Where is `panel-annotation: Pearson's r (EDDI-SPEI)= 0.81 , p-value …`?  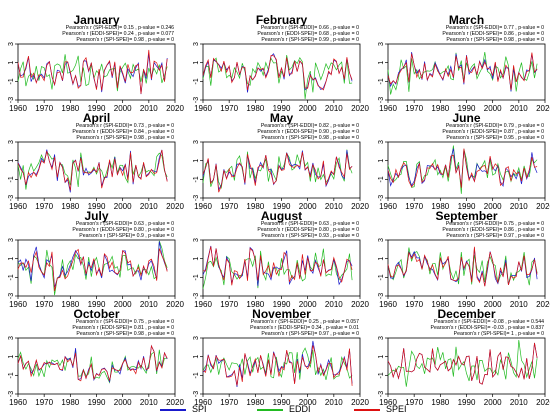 panel-annotation: Pearson's r (EDDI-SPEI)= 0.81 , p-value … is located at coordinates (123, 328).